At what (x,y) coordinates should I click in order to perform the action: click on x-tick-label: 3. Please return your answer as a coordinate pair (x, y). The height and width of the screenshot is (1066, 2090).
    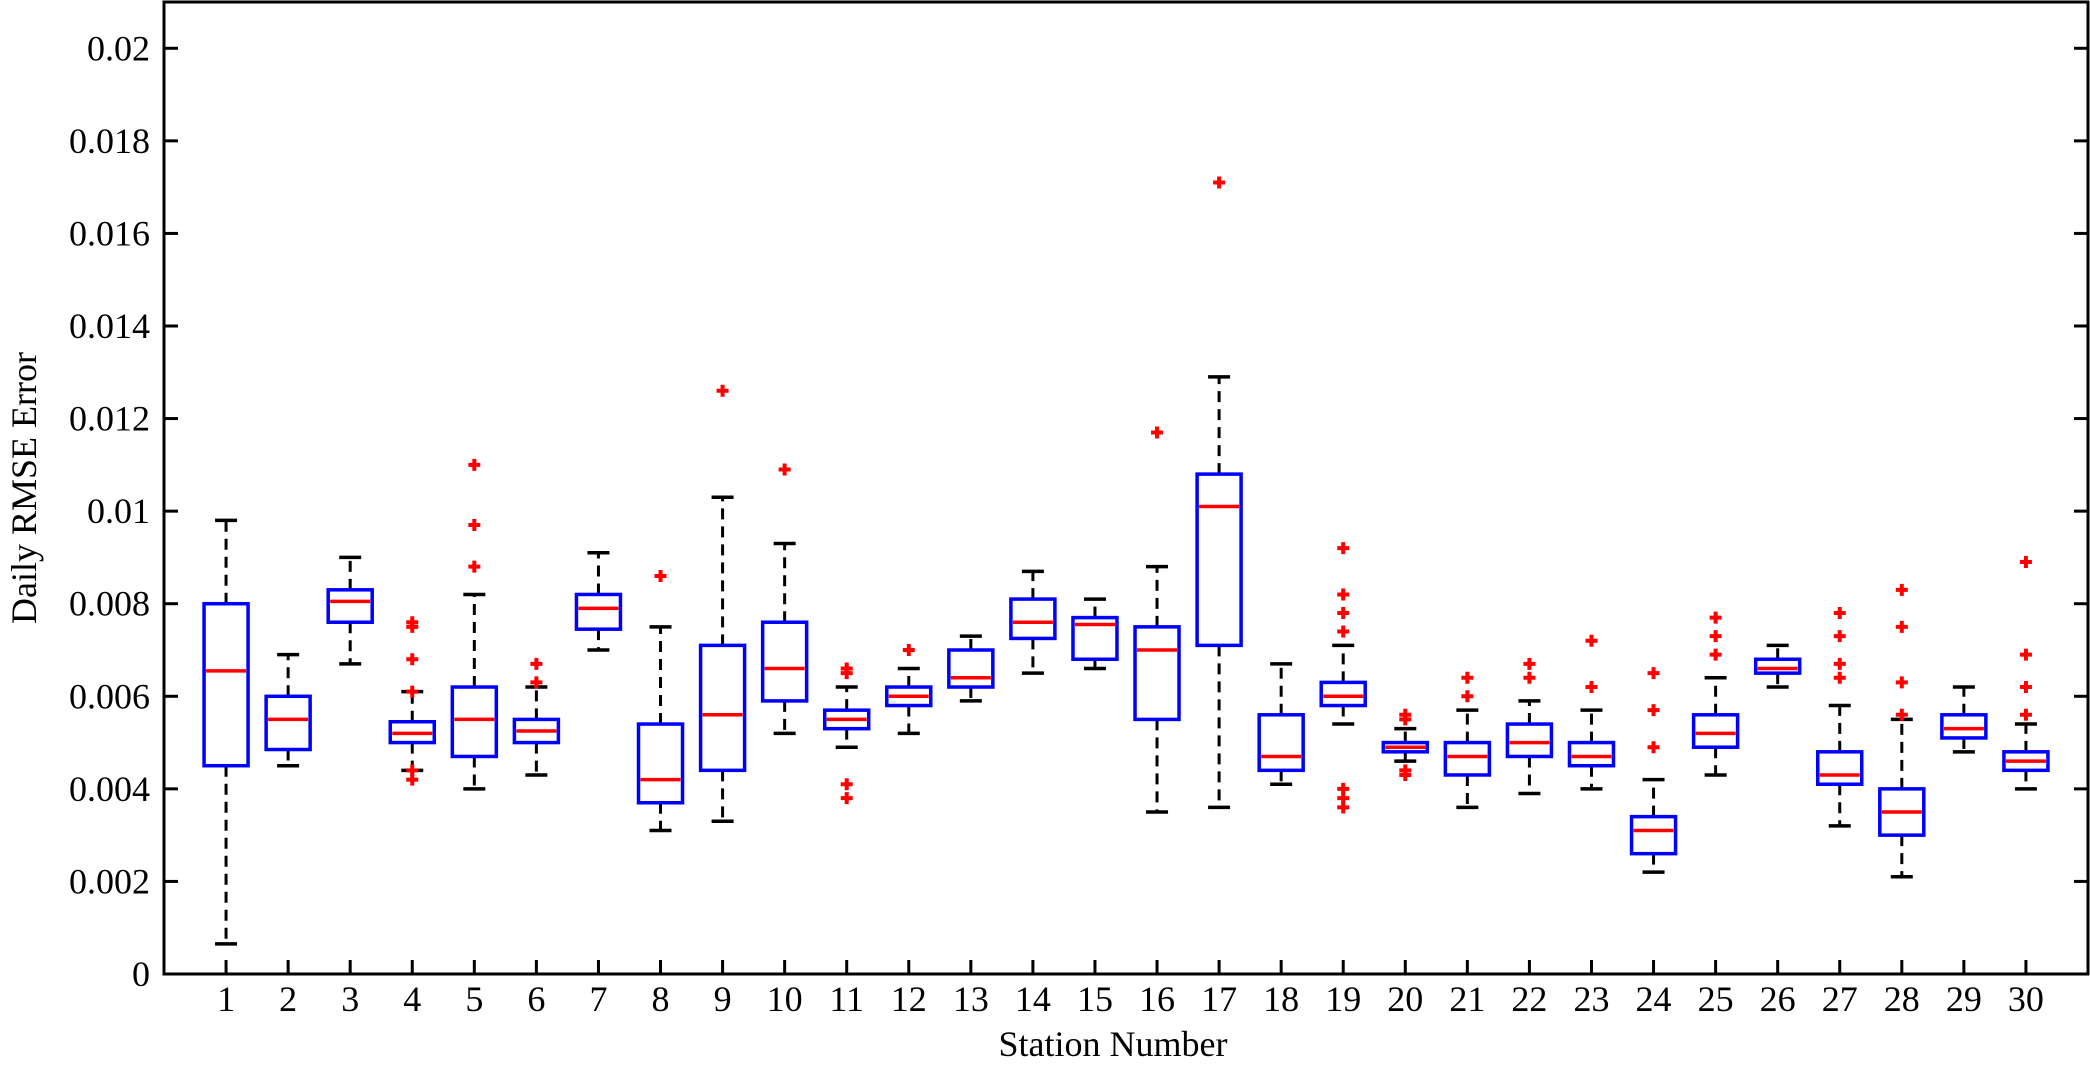
    Looking at the image, I should click on (350, 999).